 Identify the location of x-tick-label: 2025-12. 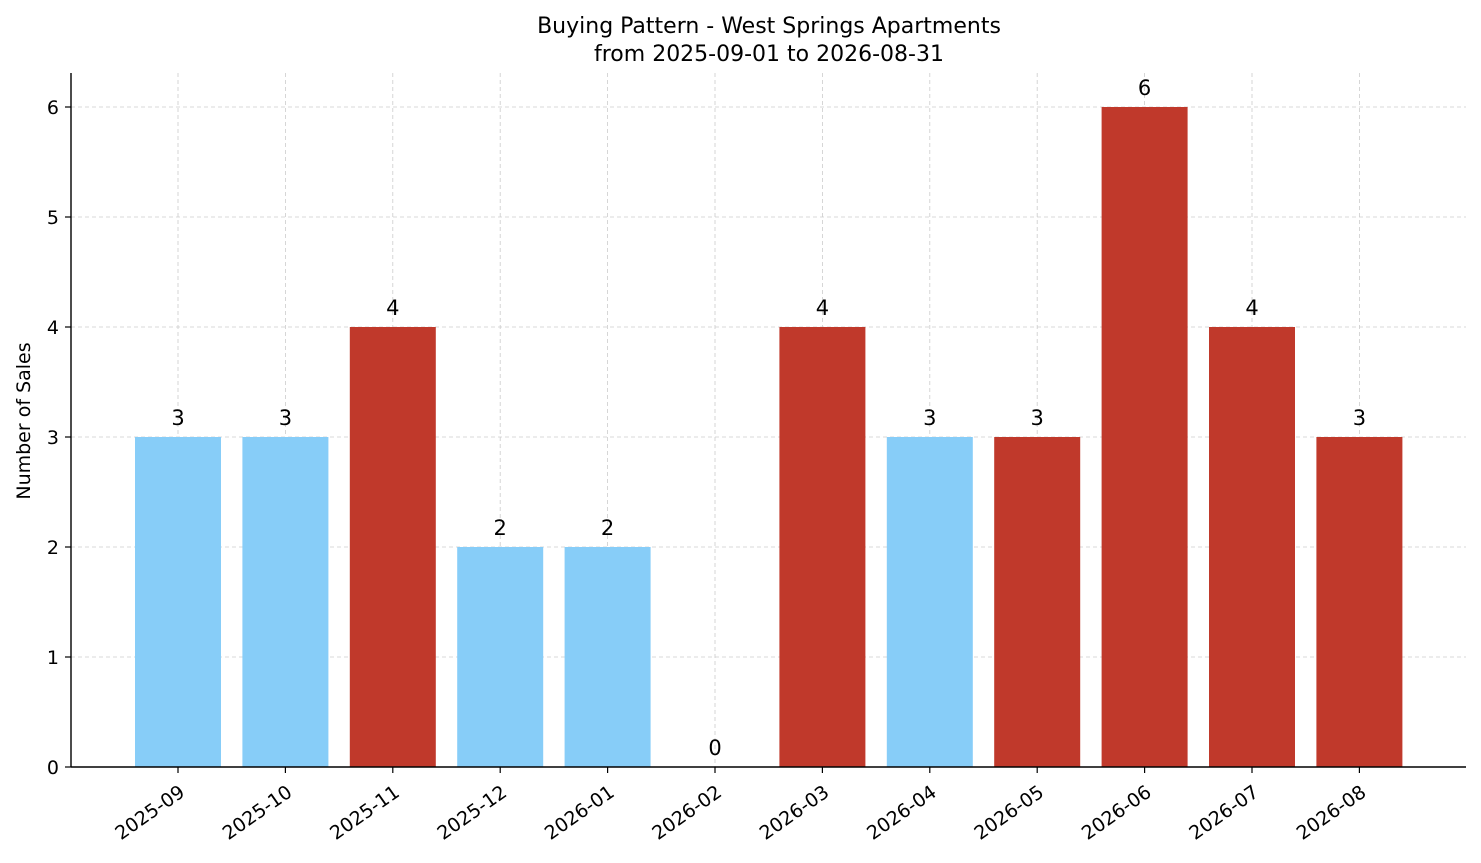
(472, 813).